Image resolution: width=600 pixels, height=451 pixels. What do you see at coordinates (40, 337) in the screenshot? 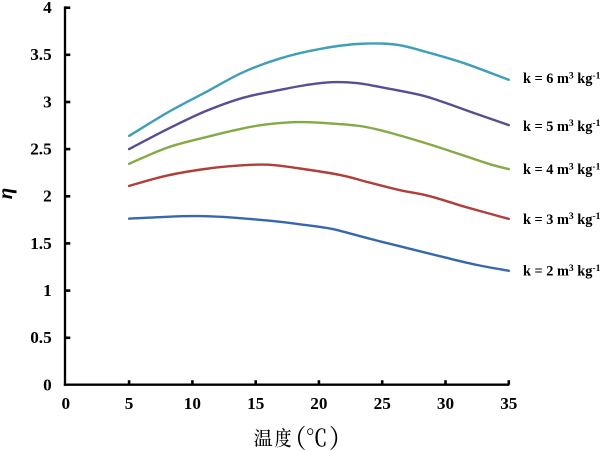
I see `svg-text: 0.5` at bounding box center [40, 337].